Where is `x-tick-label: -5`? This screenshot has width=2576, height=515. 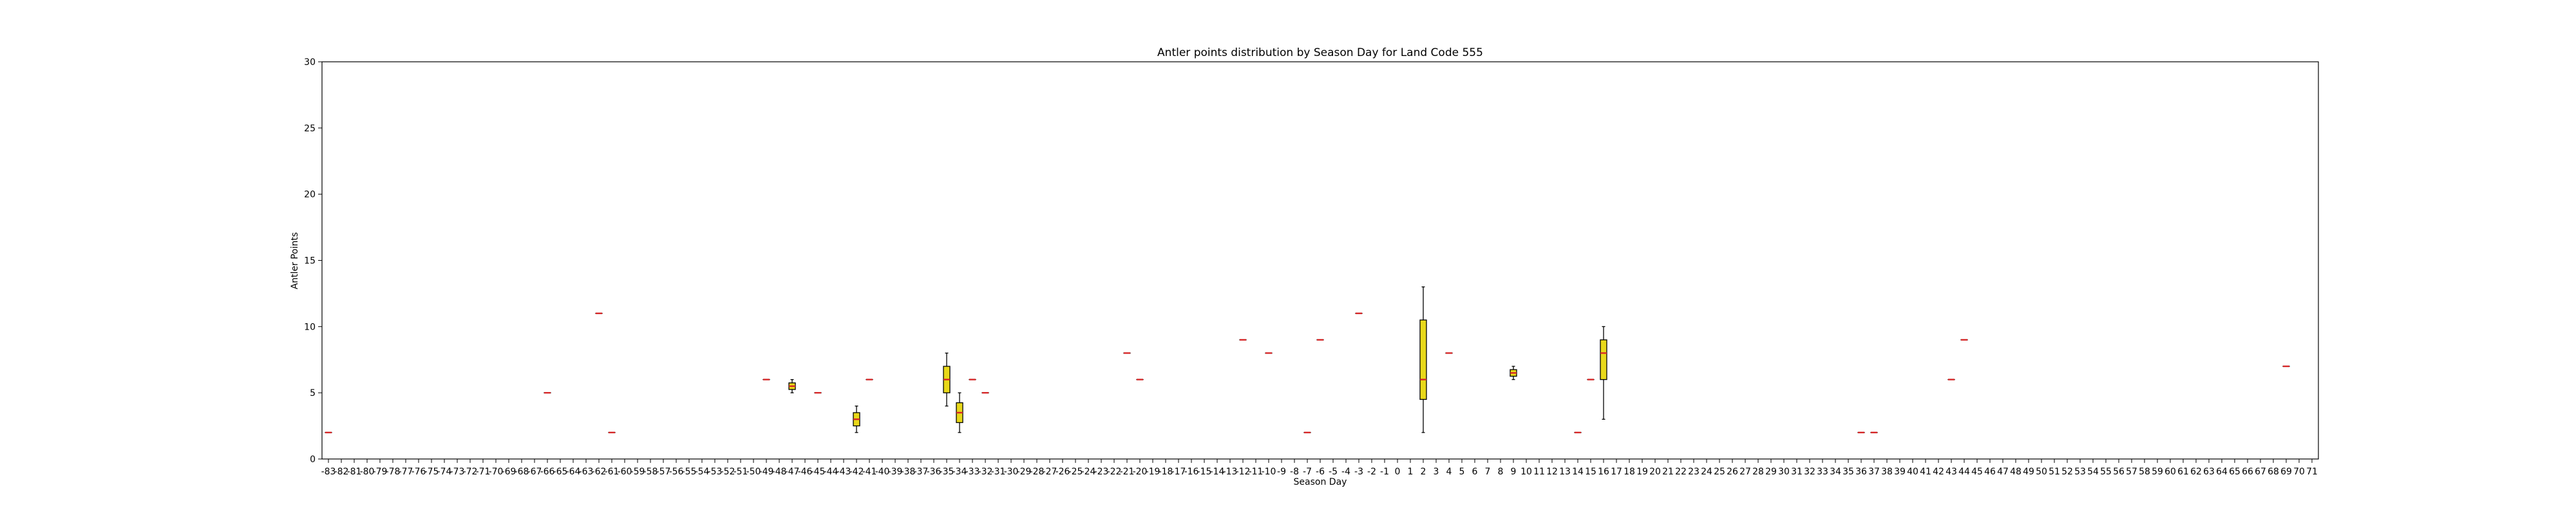
x-tick-label: -5 is located at coordinates (1333, 472).